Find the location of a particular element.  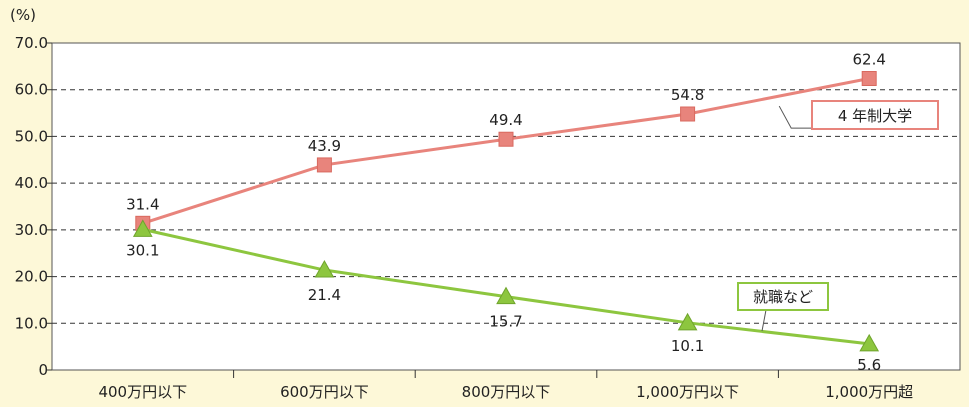

y-tick-label: 60.0 is located at coordinates (31, 90).